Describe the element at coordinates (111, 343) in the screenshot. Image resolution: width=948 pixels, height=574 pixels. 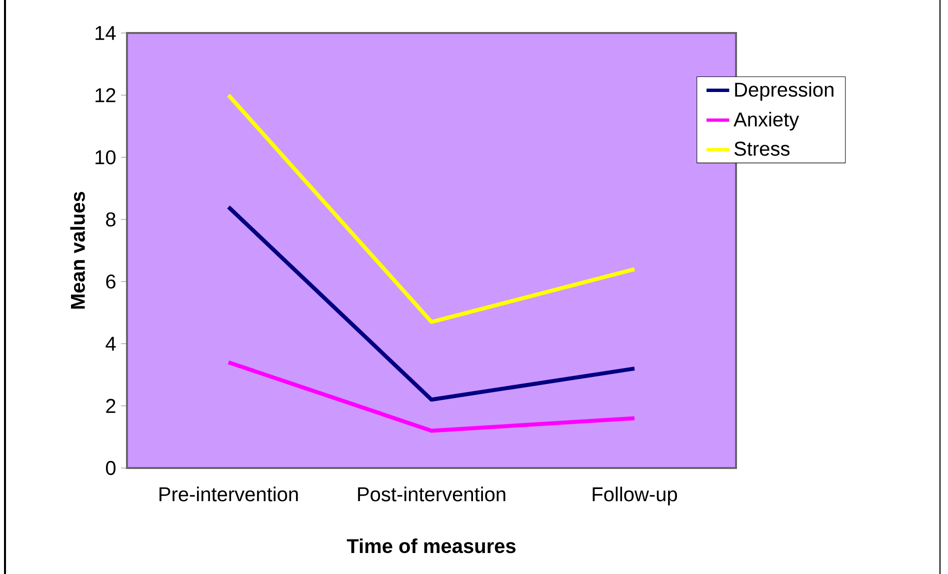
I see `y-tick-label: 4` at that location.